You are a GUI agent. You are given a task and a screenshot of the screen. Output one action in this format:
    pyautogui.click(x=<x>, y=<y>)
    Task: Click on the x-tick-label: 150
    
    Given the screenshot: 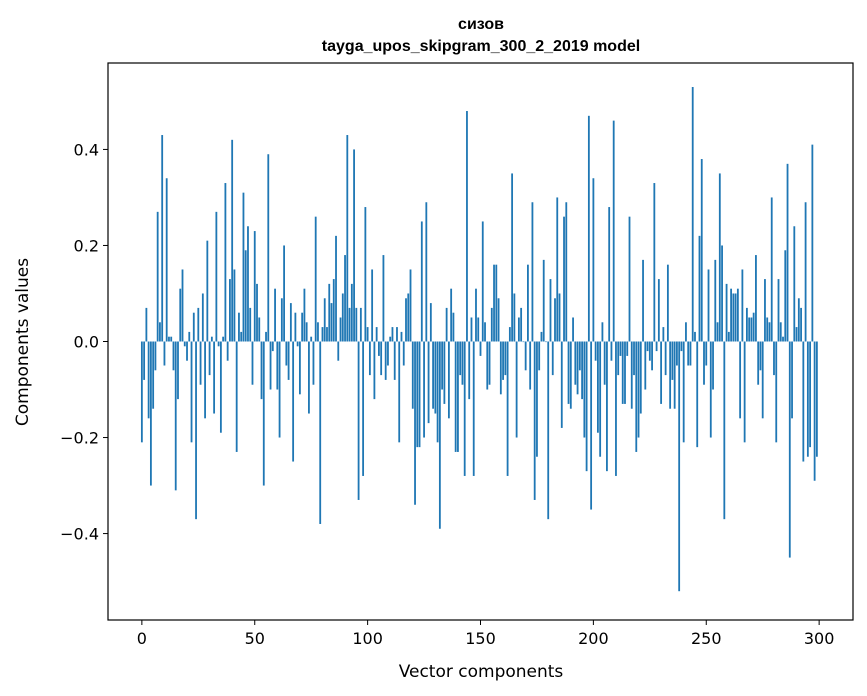 What is the action you would take?
    pyautogui.click(x=480, y=638)
    